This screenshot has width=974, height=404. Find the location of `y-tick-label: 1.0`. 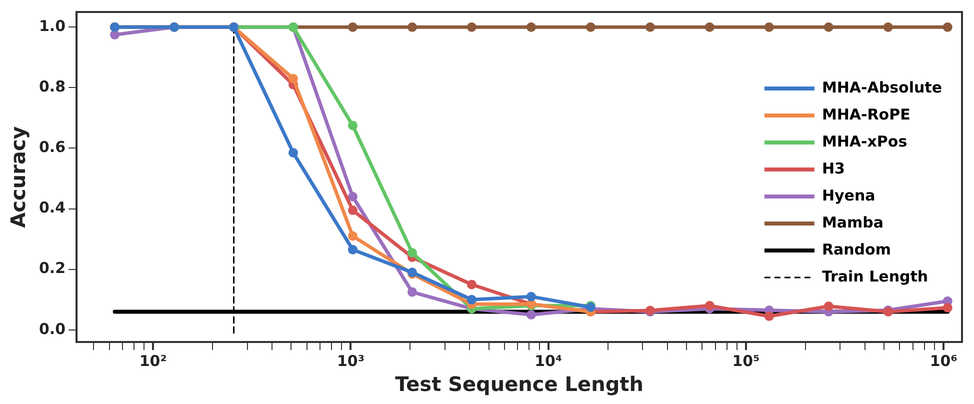

y-tick-label: 1.0 is located at coordinates (52, 26).